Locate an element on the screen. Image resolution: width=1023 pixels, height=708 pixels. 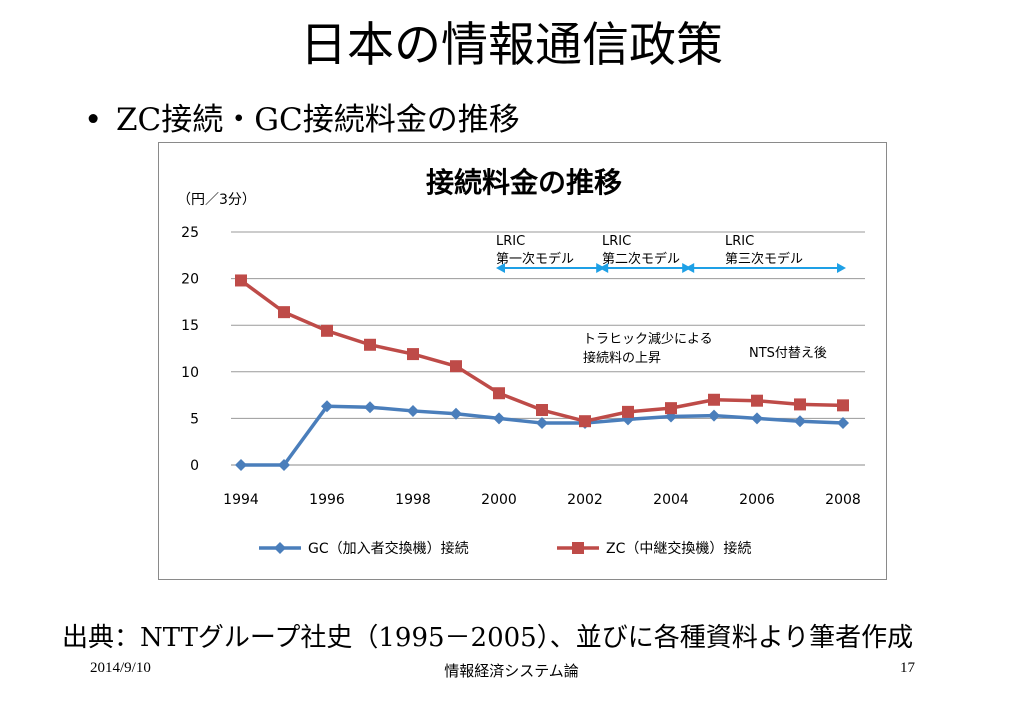
slide-title: 日本の情報通信政策 is located at coordinates (511, 45).